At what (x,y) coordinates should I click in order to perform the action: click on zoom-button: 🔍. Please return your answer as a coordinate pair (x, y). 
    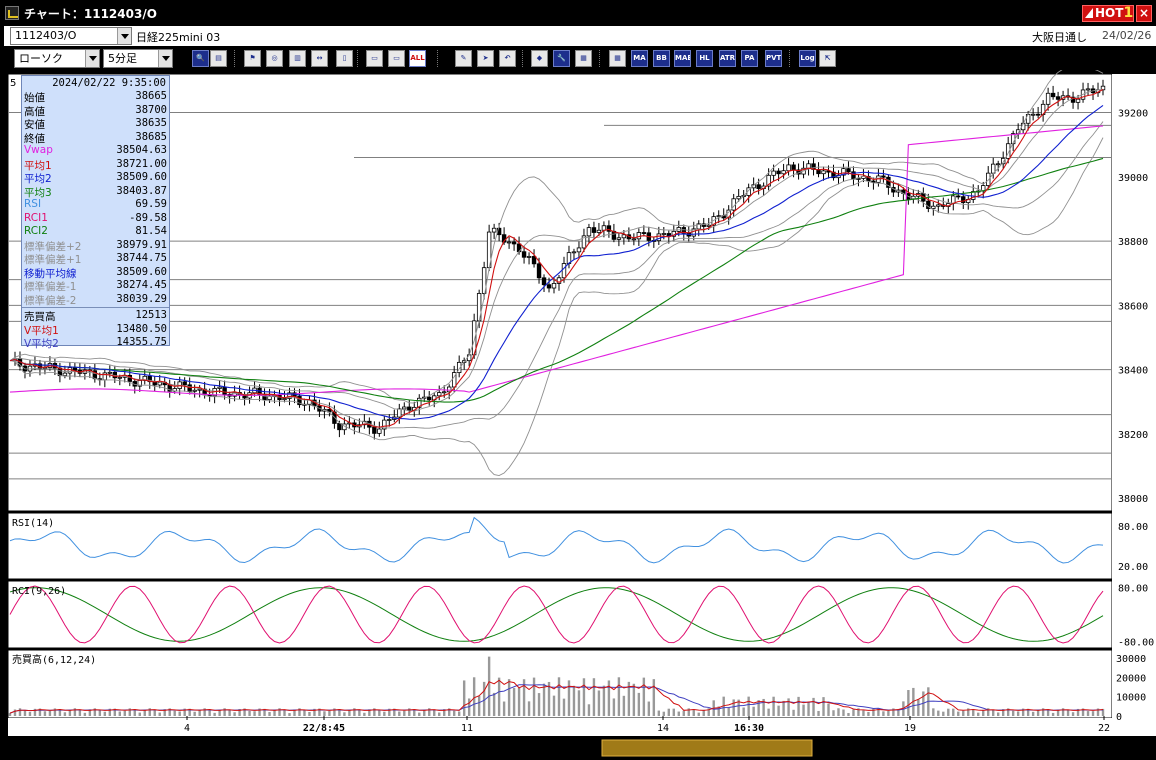
    Looking at the image, I should click on (200, 58).